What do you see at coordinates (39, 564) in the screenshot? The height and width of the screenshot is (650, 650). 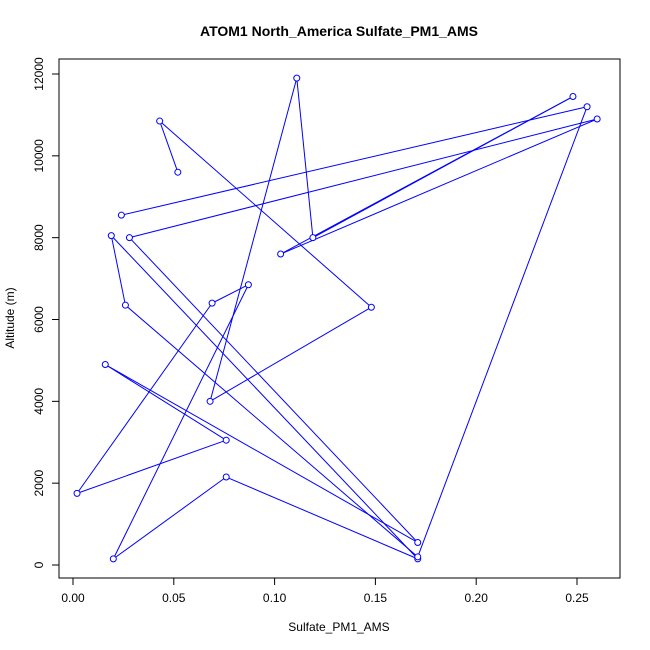 I see `y-tick-label: 0` at bounding box center [39, 564].